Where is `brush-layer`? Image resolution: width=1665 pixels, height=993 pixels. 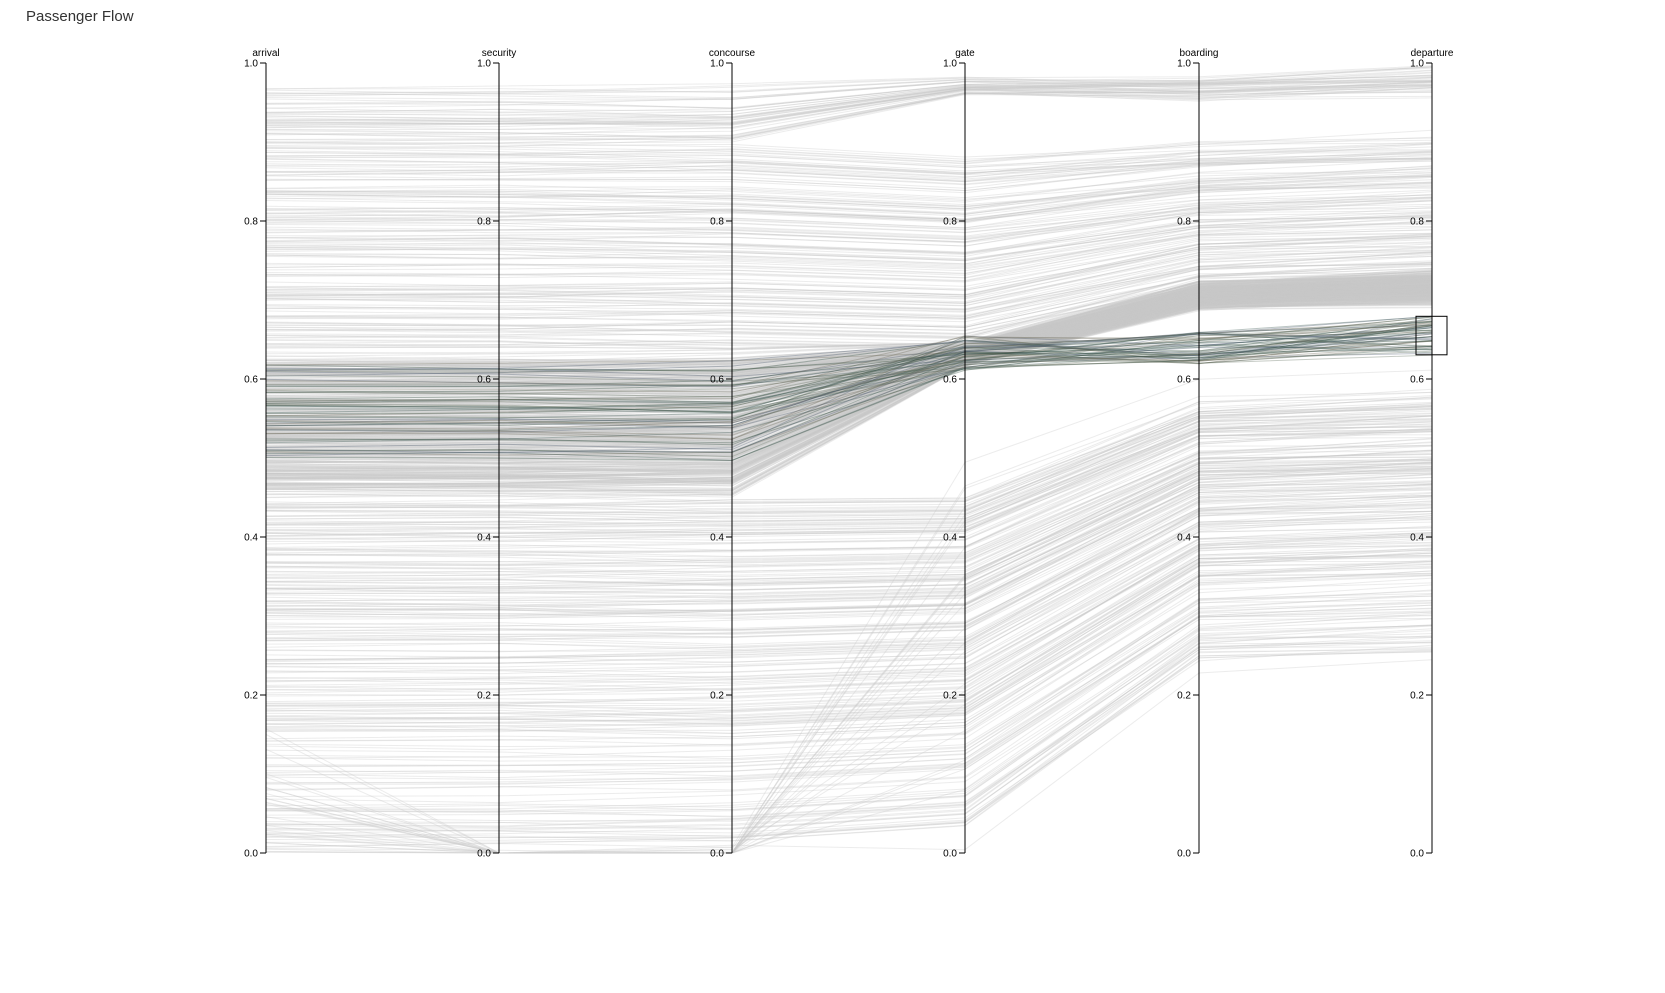
brush-layer is located at coordinates (1431, 335).